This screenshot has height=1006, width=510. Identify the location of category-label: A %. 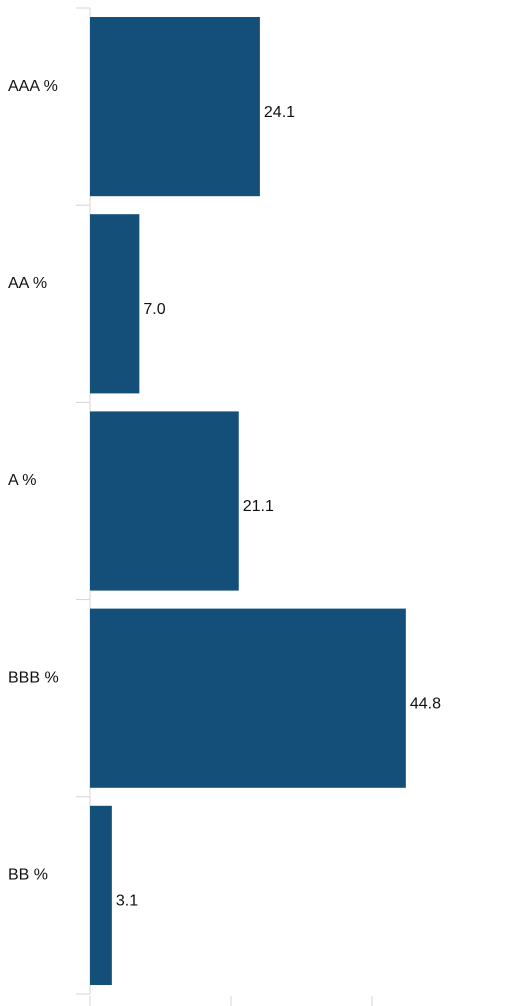
(22, 480).